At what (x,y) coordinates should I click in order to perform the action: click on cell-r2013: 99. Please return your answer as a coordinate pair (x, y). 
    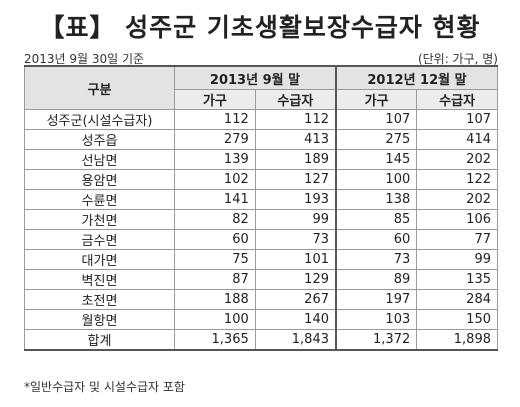
    Looking at the image, I should click on (295, 219).